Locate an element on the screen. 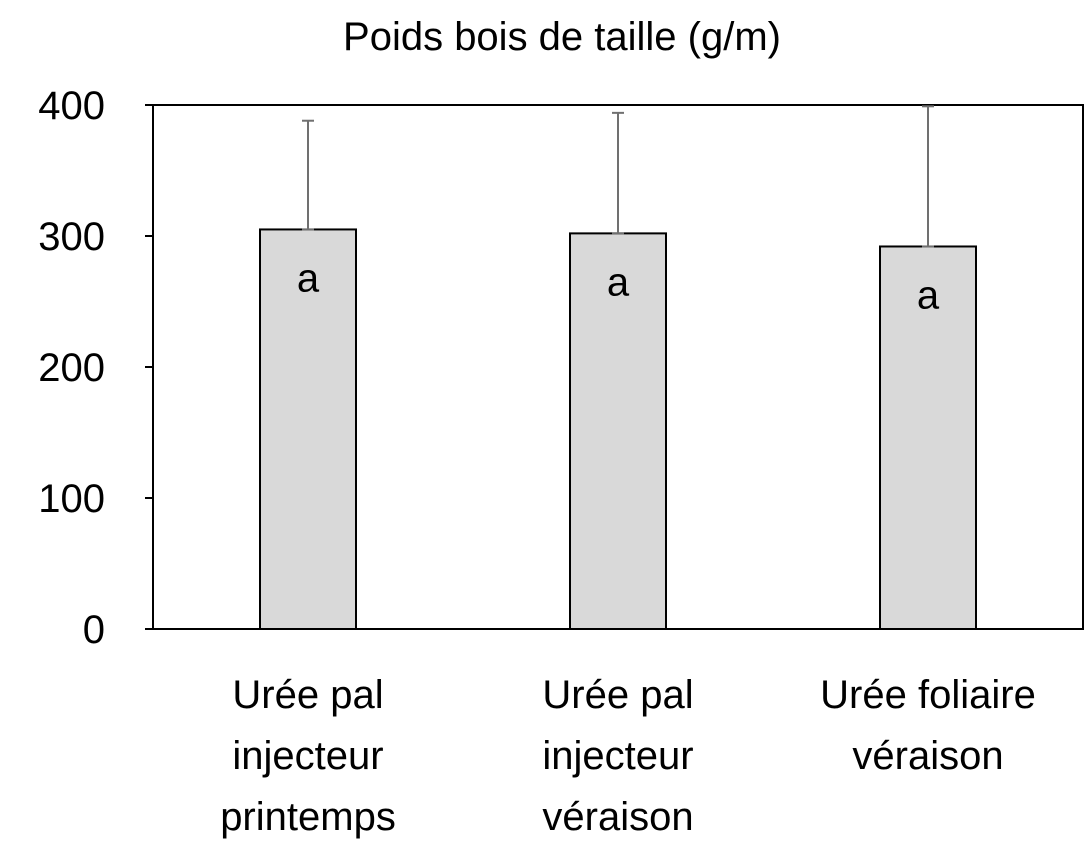 Image resolution: width=1084 pixels, height=843 pixels. x-tick-label: Urée pal injecteur printemps is located at coordinates (308, 756).